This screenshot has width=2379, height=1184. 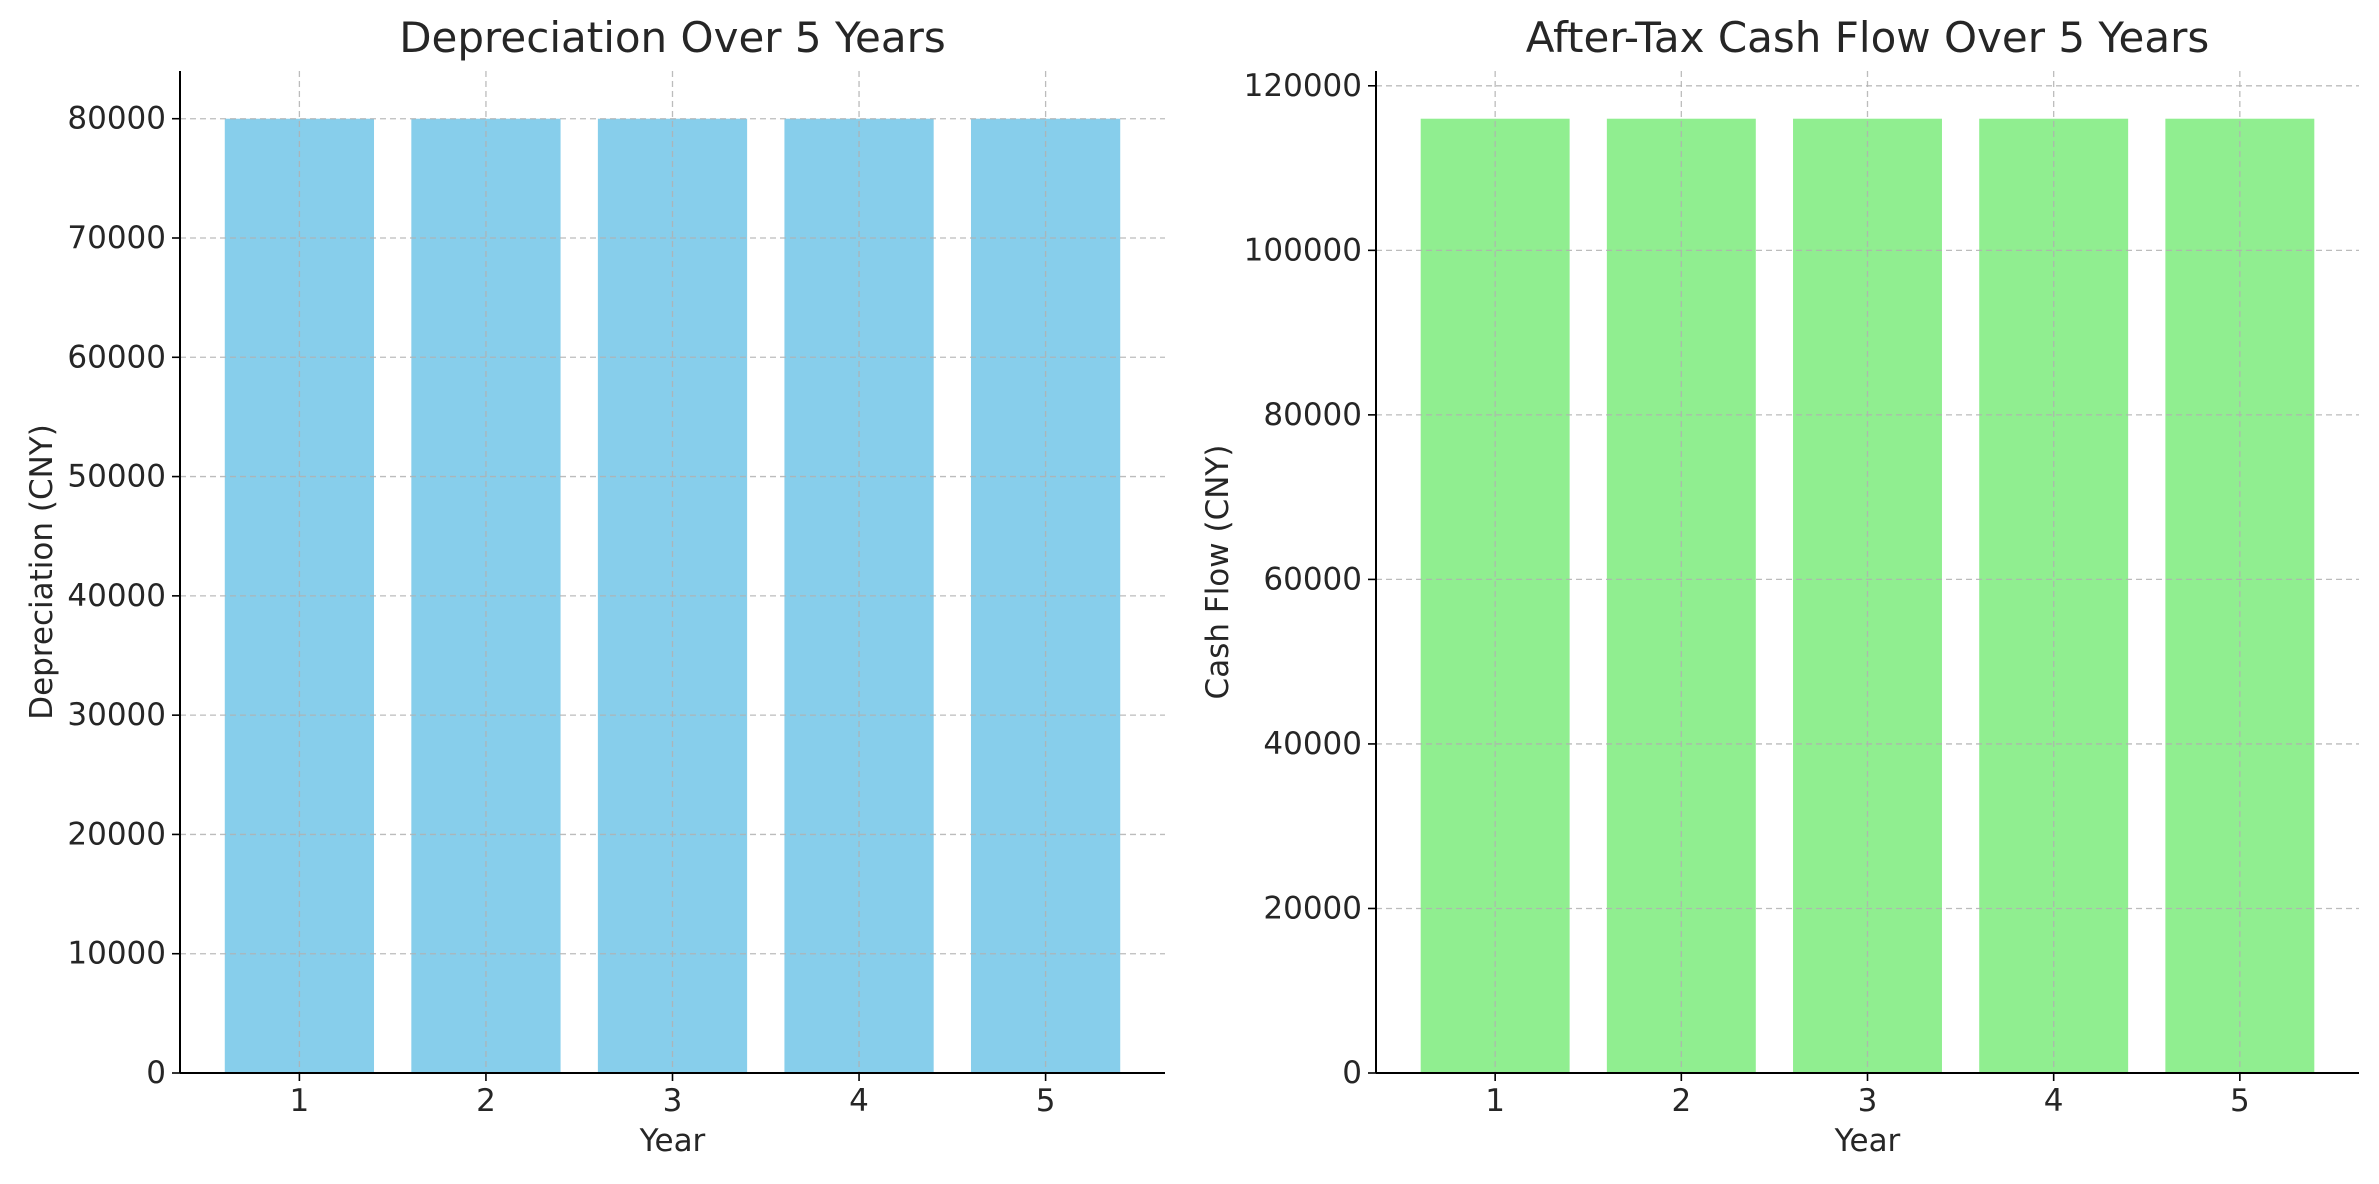 What do you see at coordinates (2054, 1101) in the screenshot?
I see `cash-flow-x-tick-label: 4` at bounding box center [2054, 1101].